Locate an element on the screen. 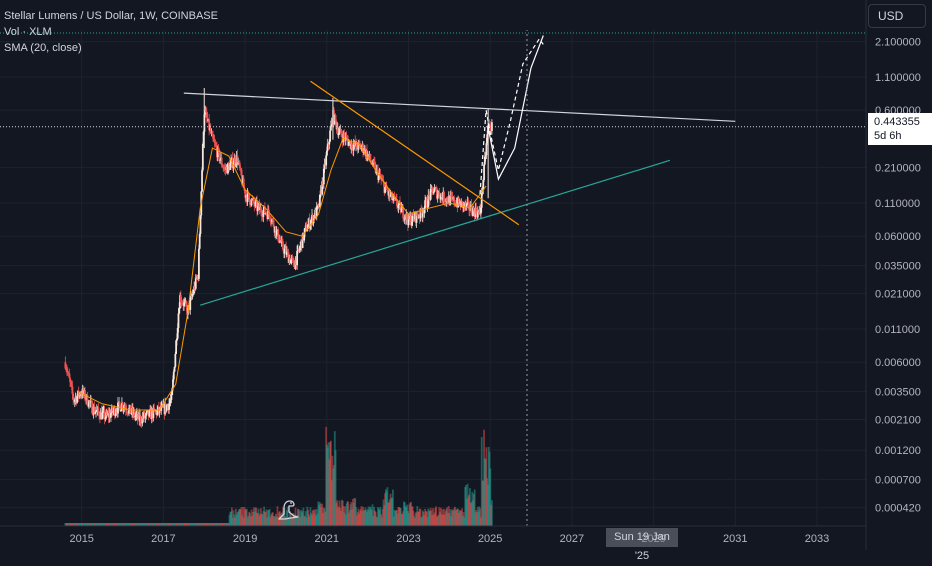 This screenshot has width=932, height=566. currency-button: USD is located at coordinates (897, 16).